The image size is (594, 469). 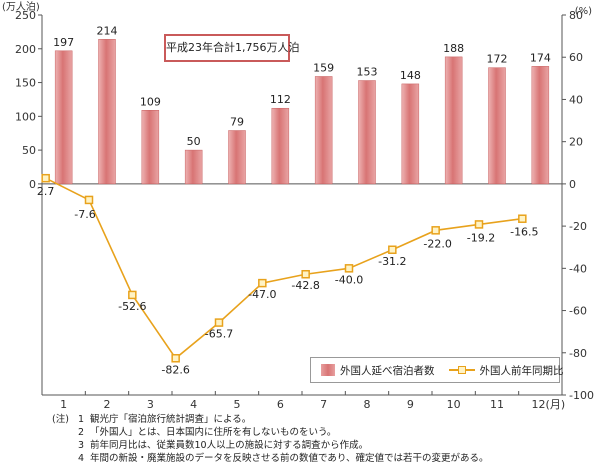 What do you see at coordinates (229, 445) in the screenshot?
I see `footnote-text: 前年同月比は、従業員数10人以上の施設に対する調査から作成。` at bounding box center [229, 445].